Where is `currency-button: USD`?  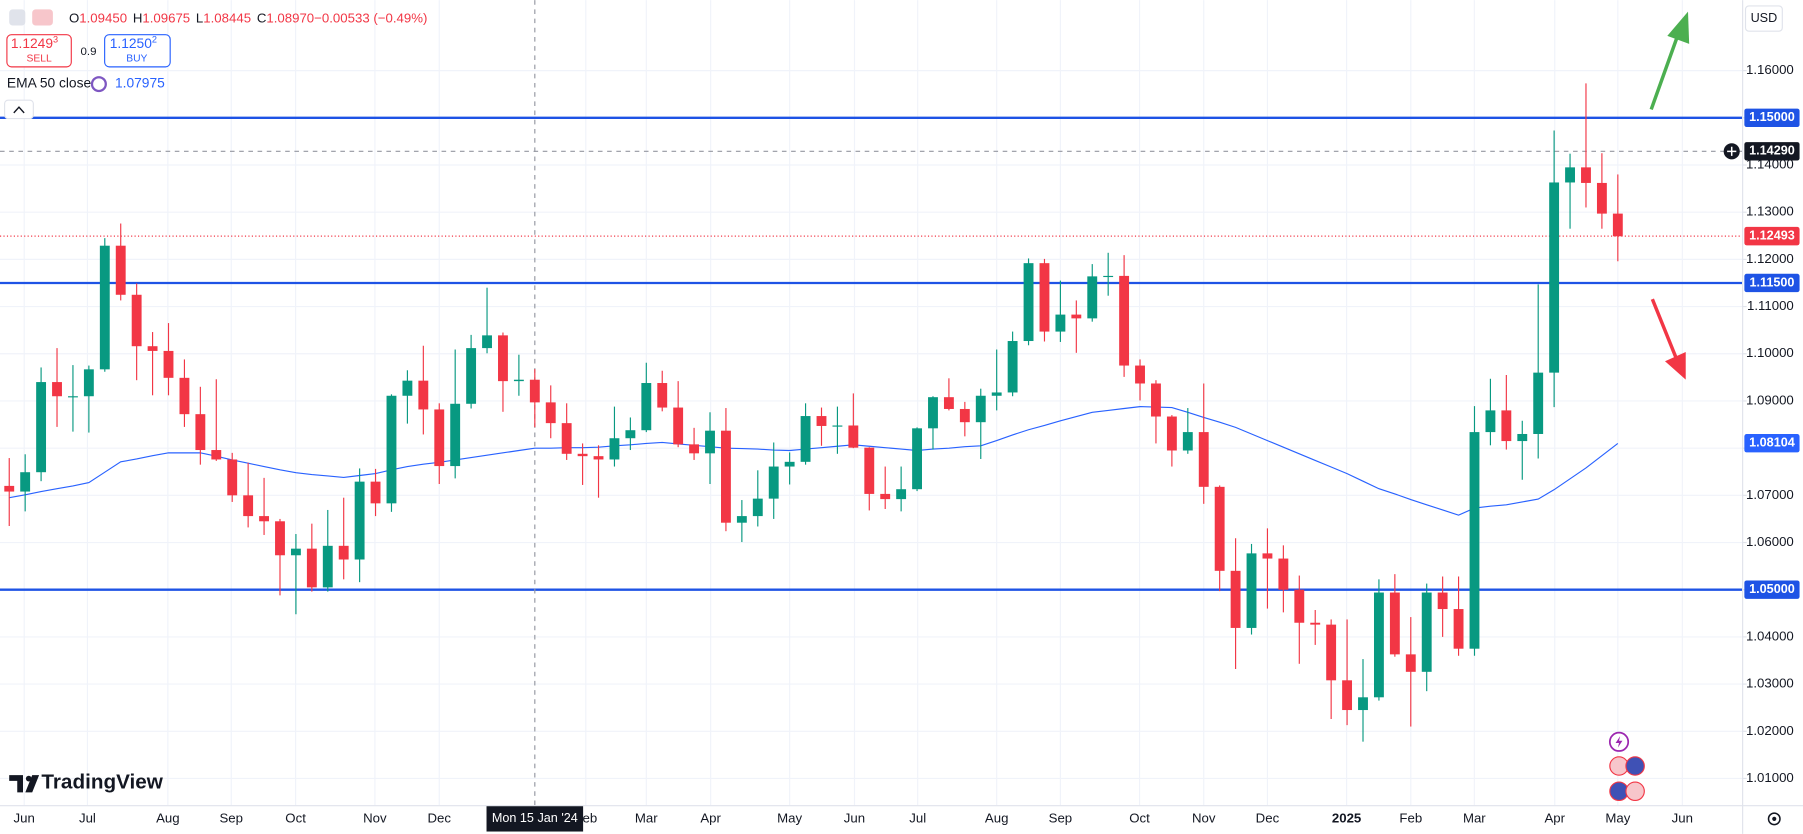
currency-button: USD is located at coordinates (1763, 18).